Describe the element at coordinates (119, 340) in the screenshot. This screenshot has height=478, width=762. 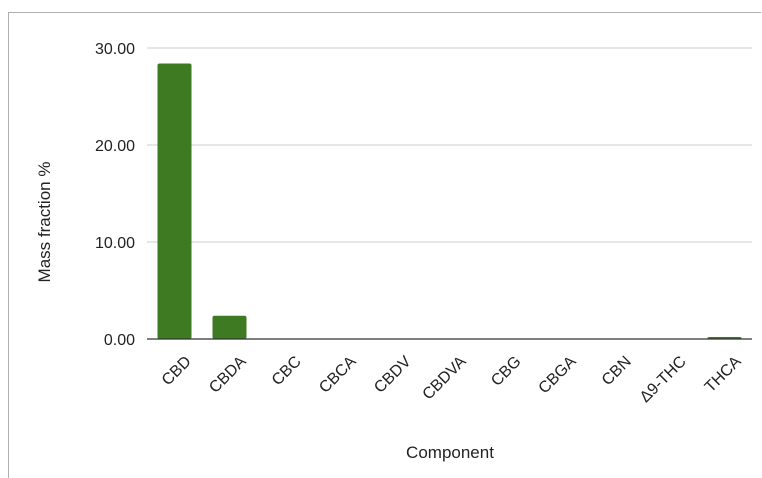
I see `y-tick-label: 0.00` at that location.